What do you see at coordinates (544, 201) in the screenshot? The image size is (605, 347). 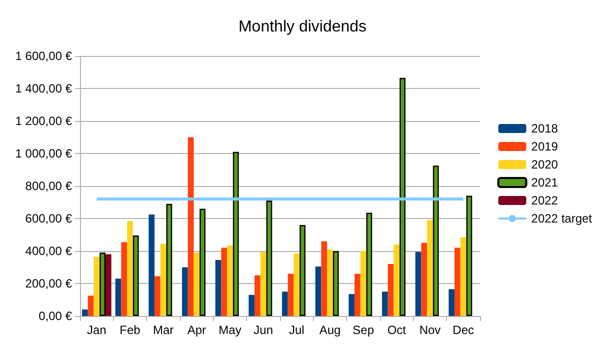 I see `legend-label: 2022` at bounding box center [544, 201].